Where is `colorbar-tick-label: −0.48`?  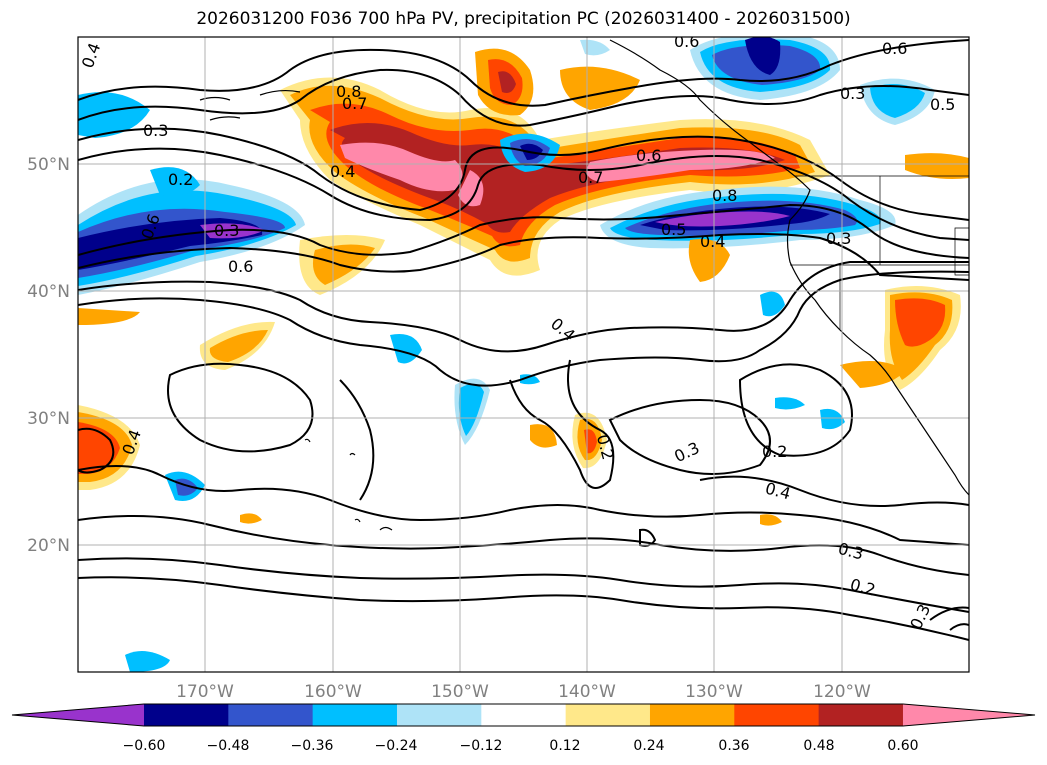 colorbar-tick-label: −0.48 is located at coordinates (228, 746).